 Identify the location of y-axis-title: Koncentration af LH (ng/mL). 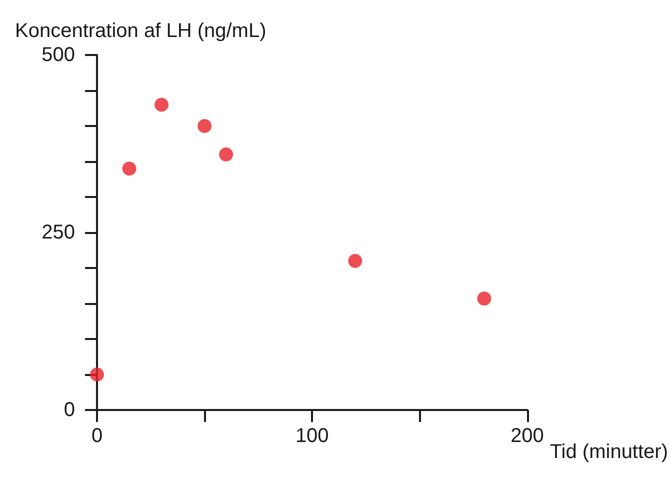
(140, 31).